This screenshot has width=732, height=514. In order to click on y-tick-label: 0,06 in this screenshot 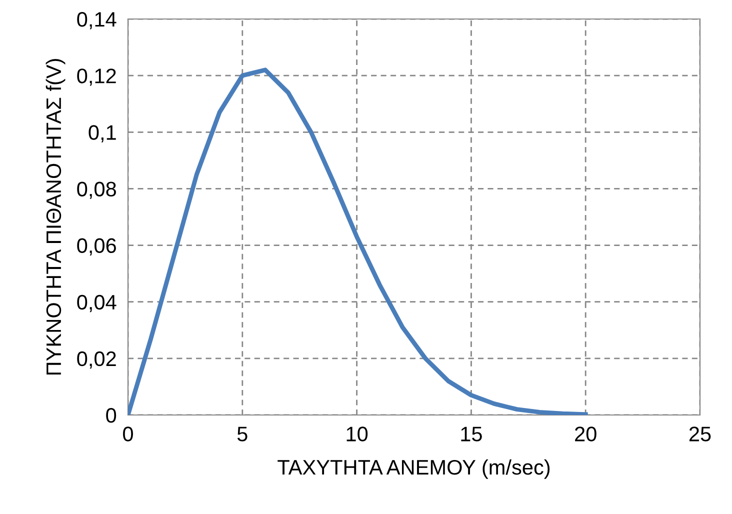, I will do `click(96, 247)`.